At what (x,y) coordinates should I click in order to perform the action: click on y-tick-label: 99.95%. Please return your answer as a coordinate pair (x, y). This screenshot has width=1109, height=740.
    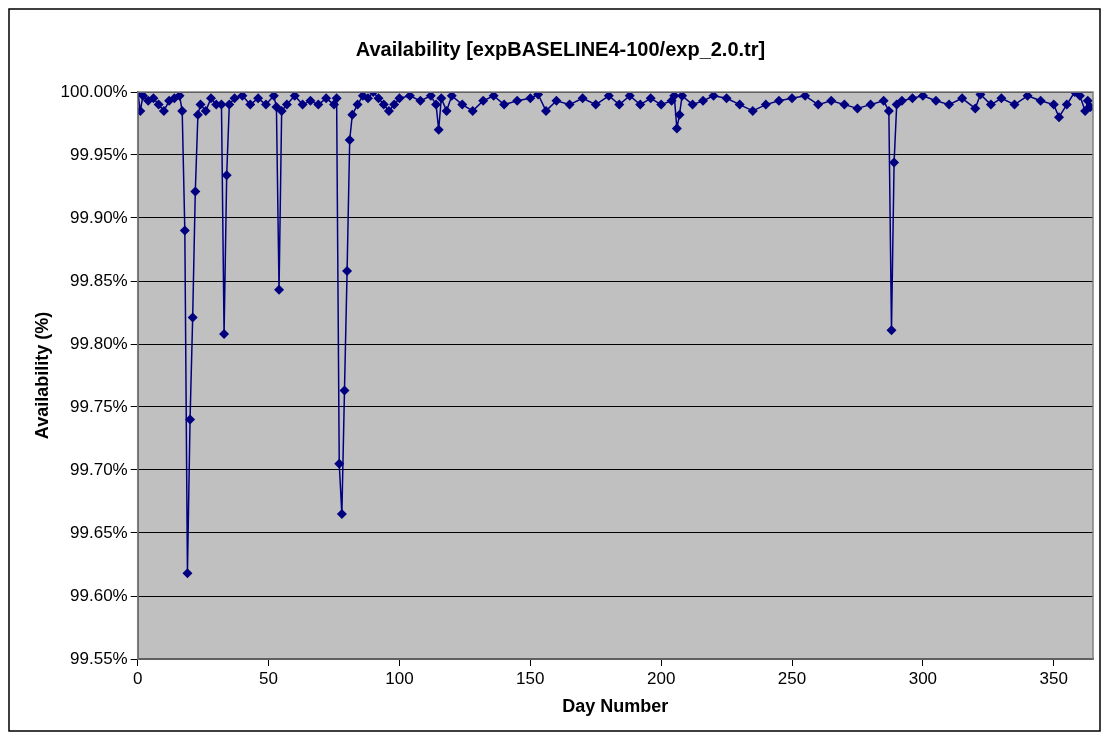
    Looking at the image, I should click on (99, 154).